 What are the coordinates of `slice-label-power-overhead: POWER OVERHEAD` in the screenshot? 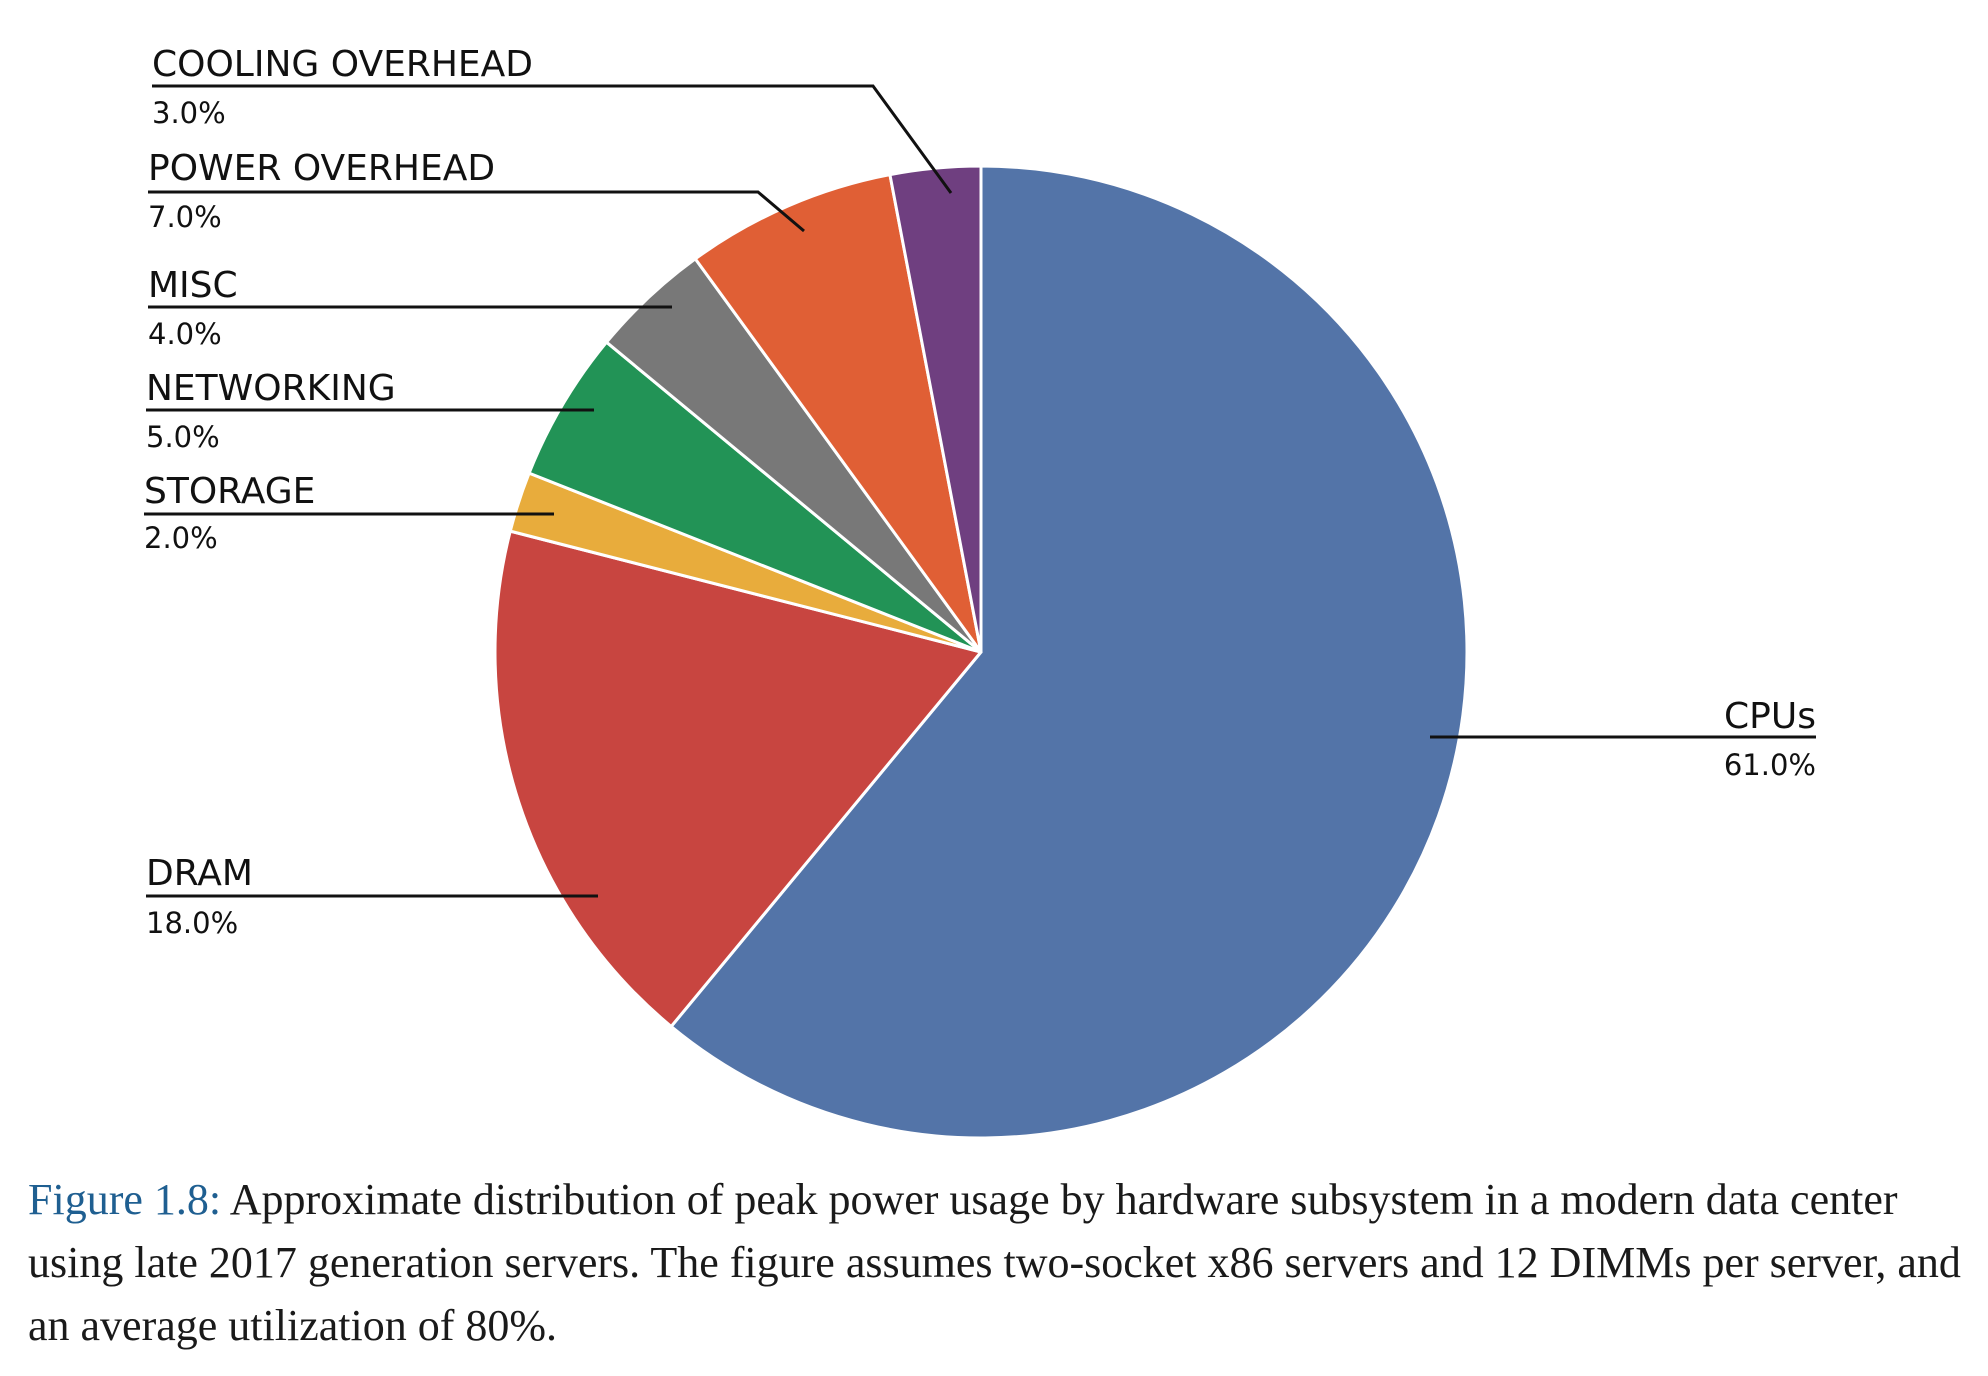 It's located at (321, 168).